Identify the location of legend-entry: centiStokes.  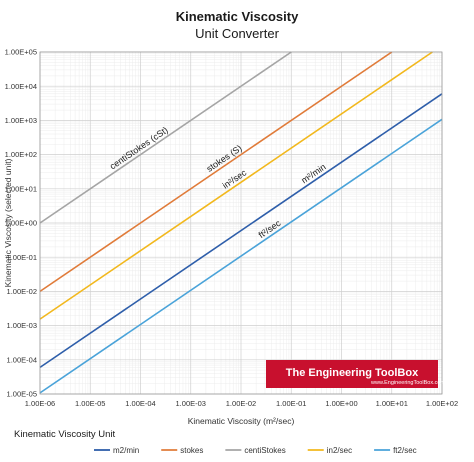
(264, 450).